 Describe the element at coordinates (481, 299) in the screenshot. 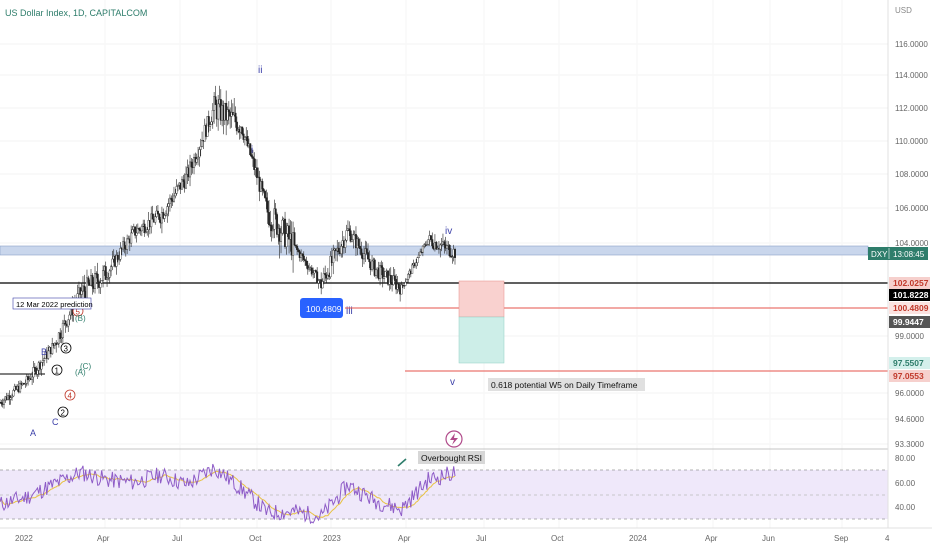

I see `stop-loss-zone` at that location.